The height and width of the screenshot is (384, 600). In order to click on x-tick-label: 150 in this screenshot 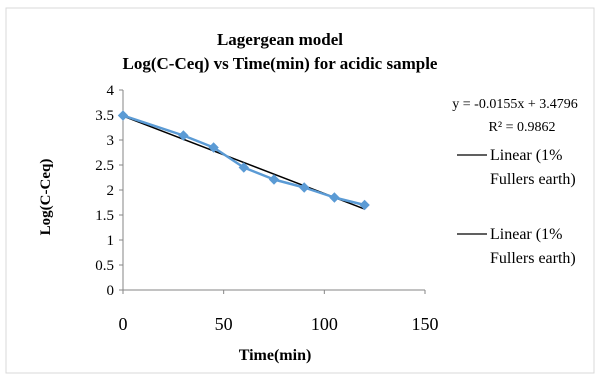, I will do `click(425, 324)`.